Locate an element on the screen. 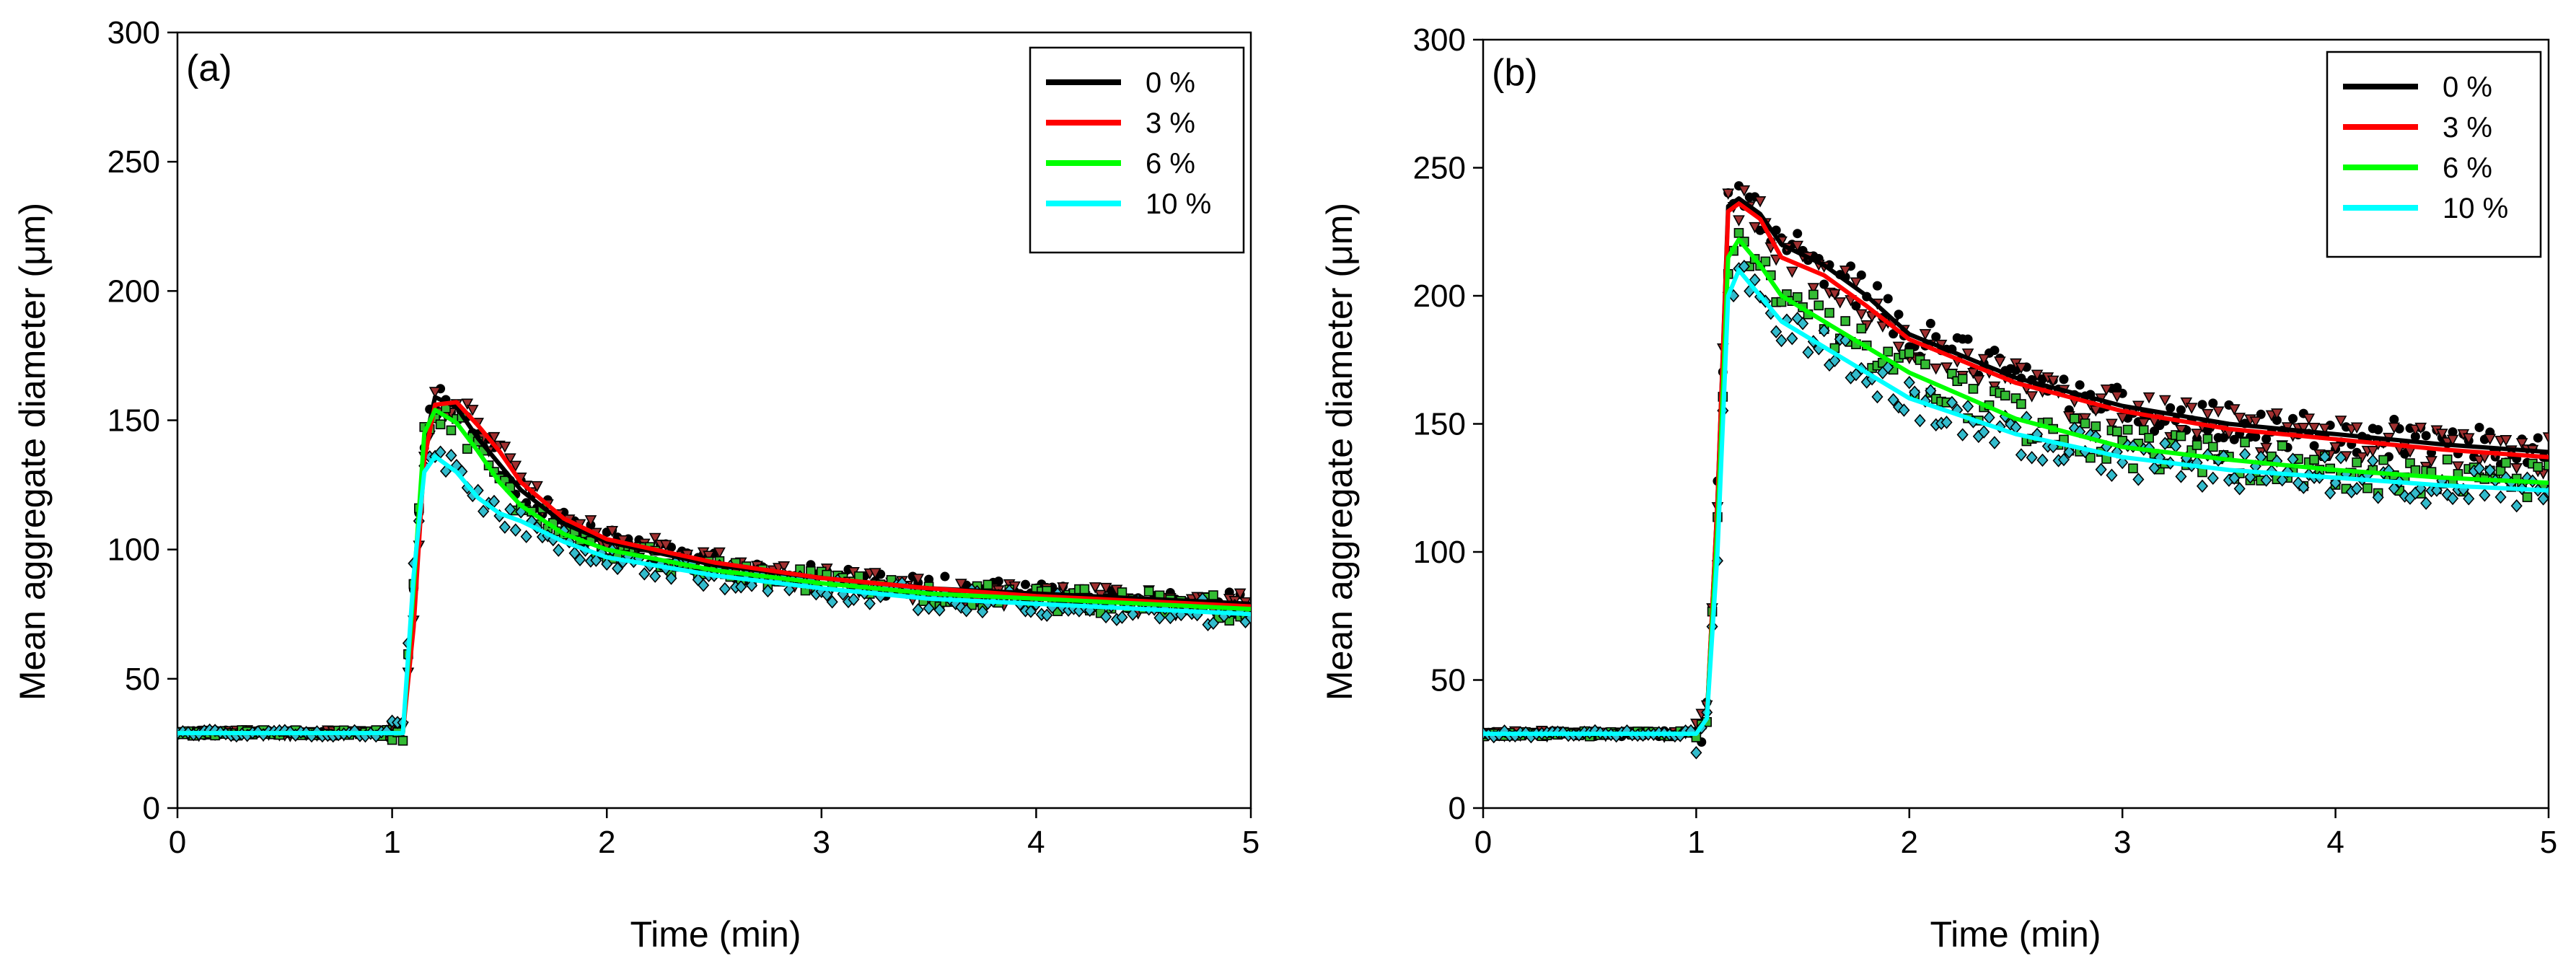 Image resolution: width=2576 pixels, height=974 pixels. legend-box is located at coordinates (2434, 154).